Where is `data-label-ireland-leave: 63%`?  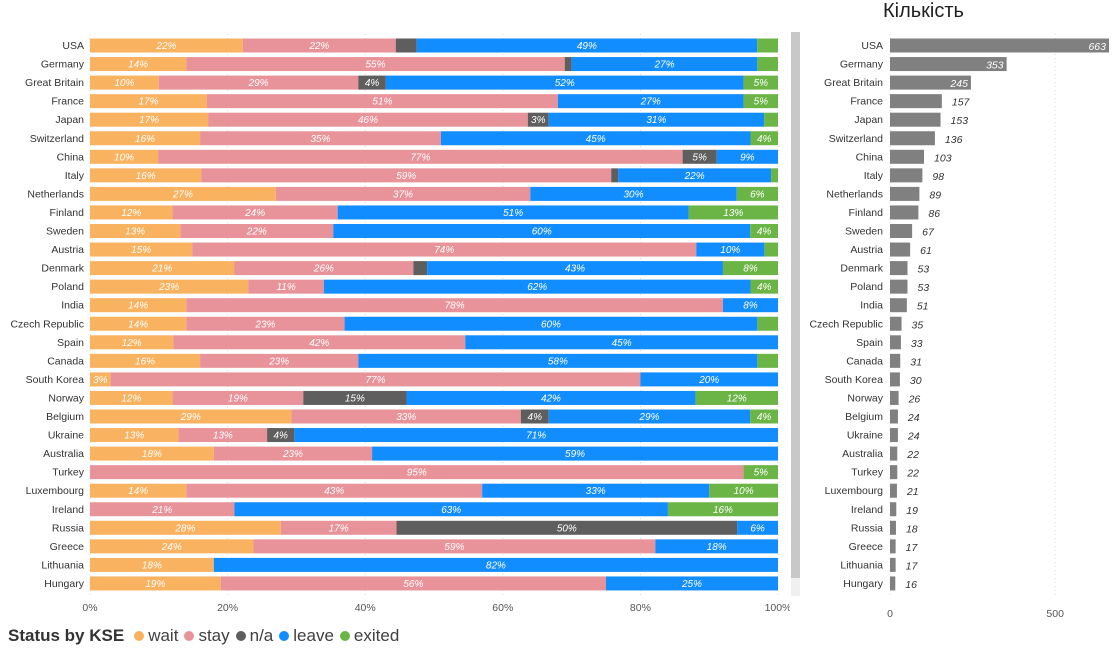 data-label-ireland-leave: 63% is located at coordinates (451, 510).